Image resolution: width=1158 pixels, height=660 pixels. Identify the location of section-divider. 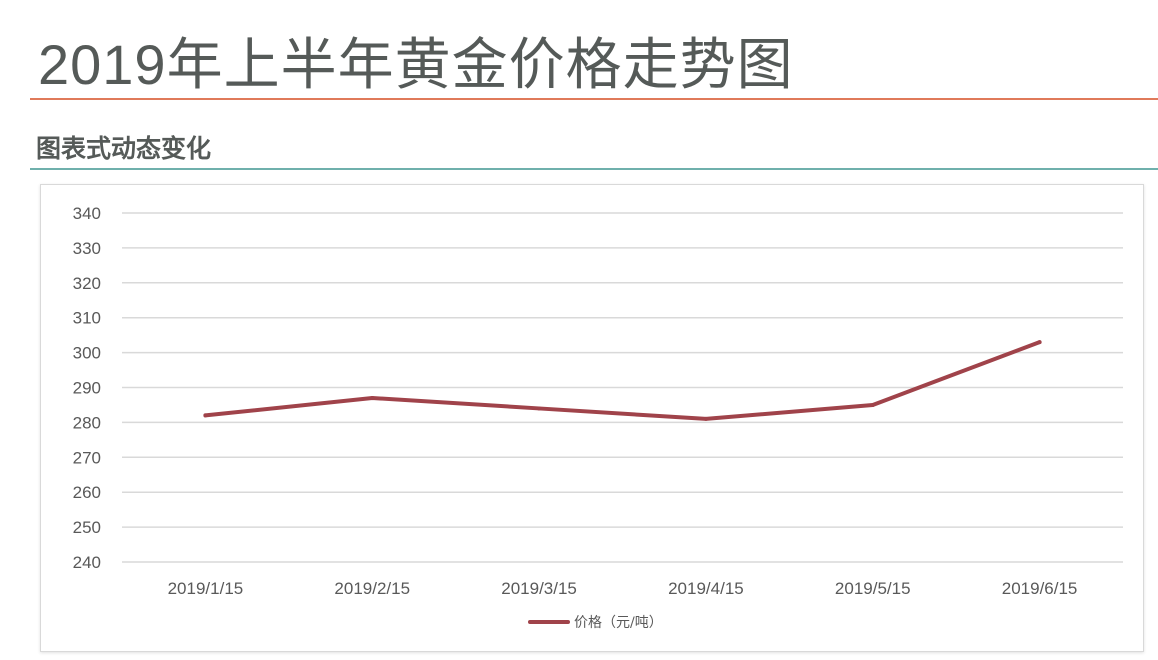
(594, 169).